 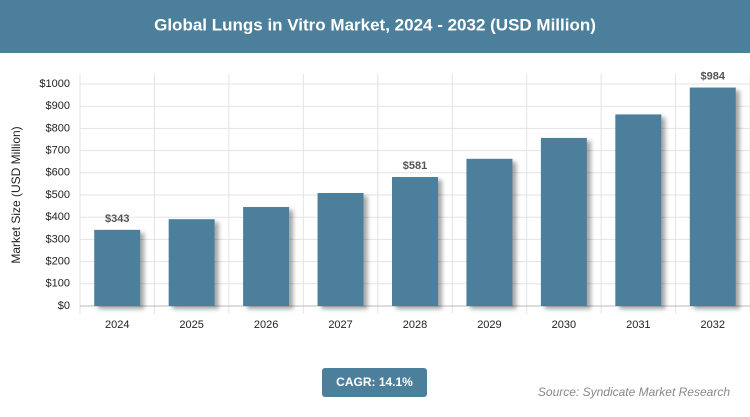 I want to click on x-tick-label: 2031, so click(x=638, y=325).